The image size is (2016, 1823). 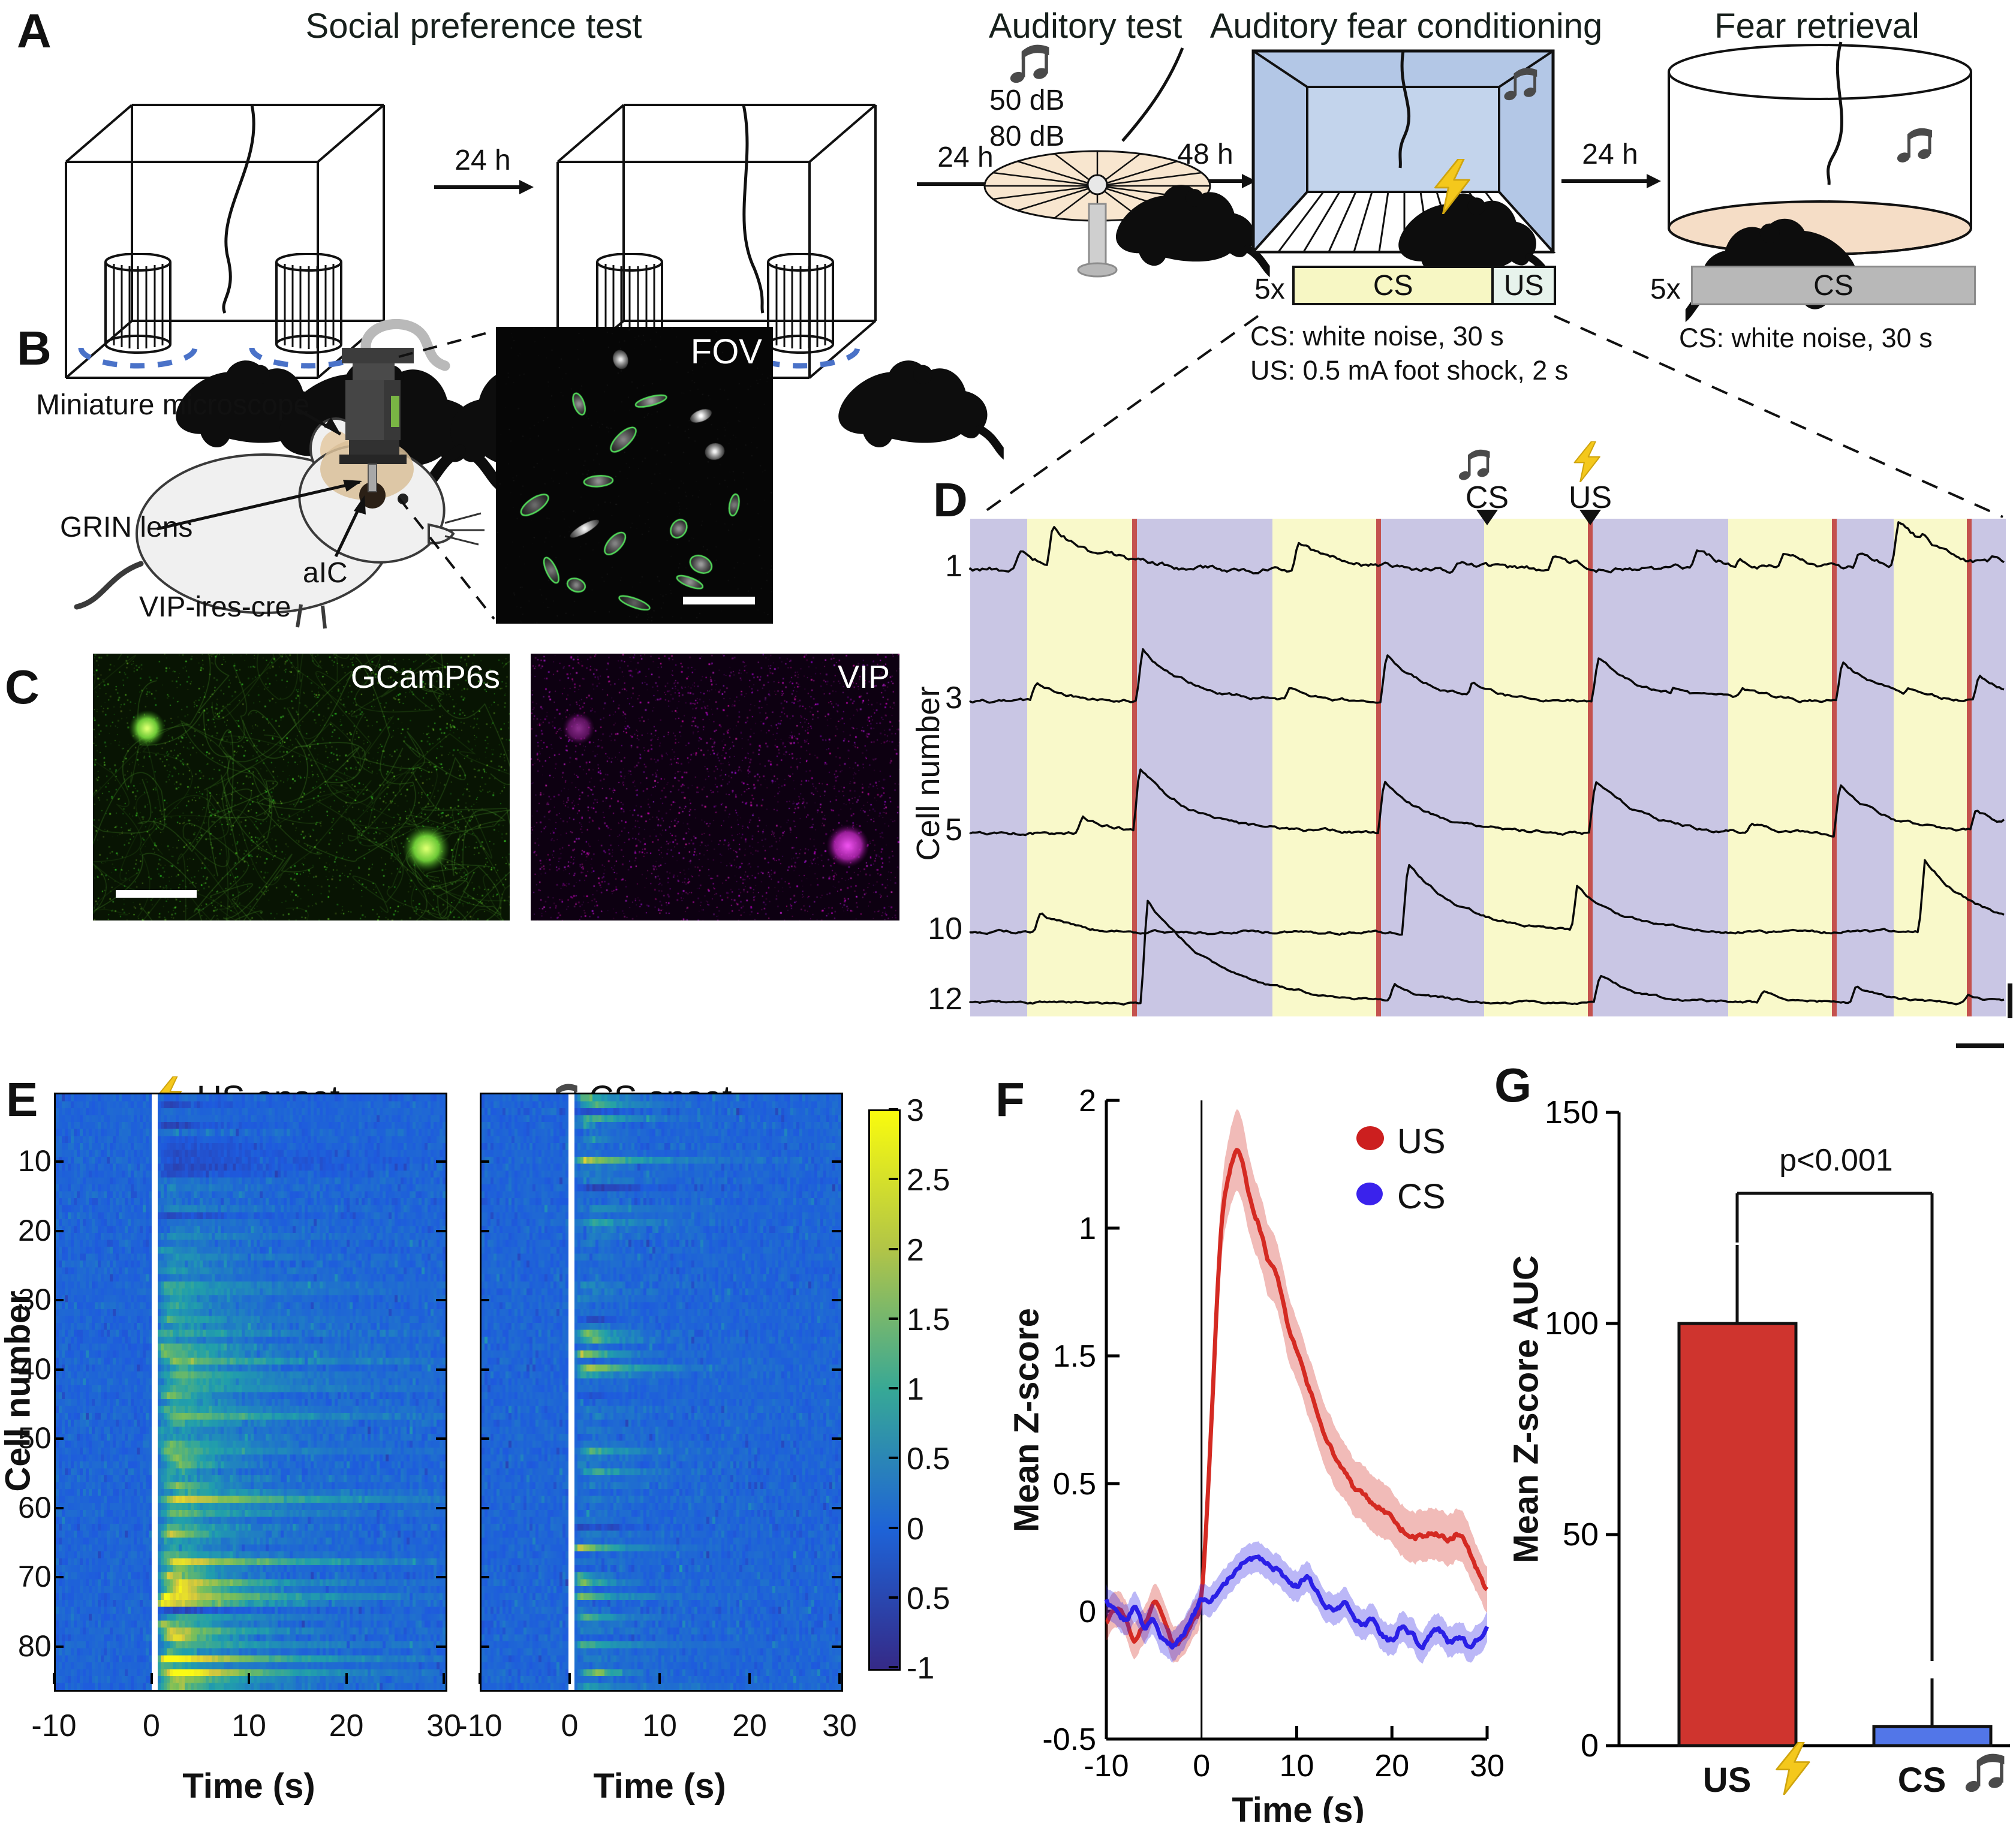 I want to click on cs-period: CS, so click(x=1395, y=285).